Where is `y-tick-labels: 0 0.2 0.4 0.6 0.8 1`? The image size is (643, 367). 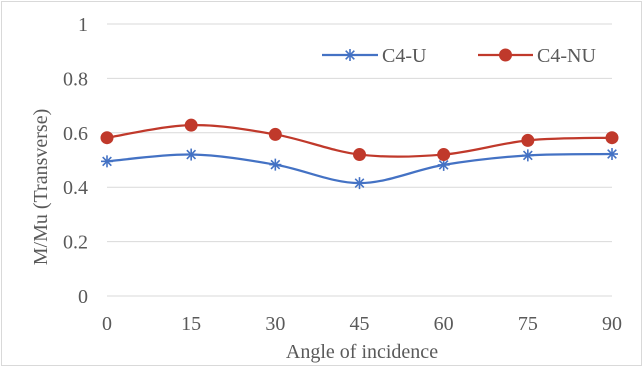
y-tick-labels: 0 0.2 0.4 0.6 0.8 1 is located at coordinates (75, 161).